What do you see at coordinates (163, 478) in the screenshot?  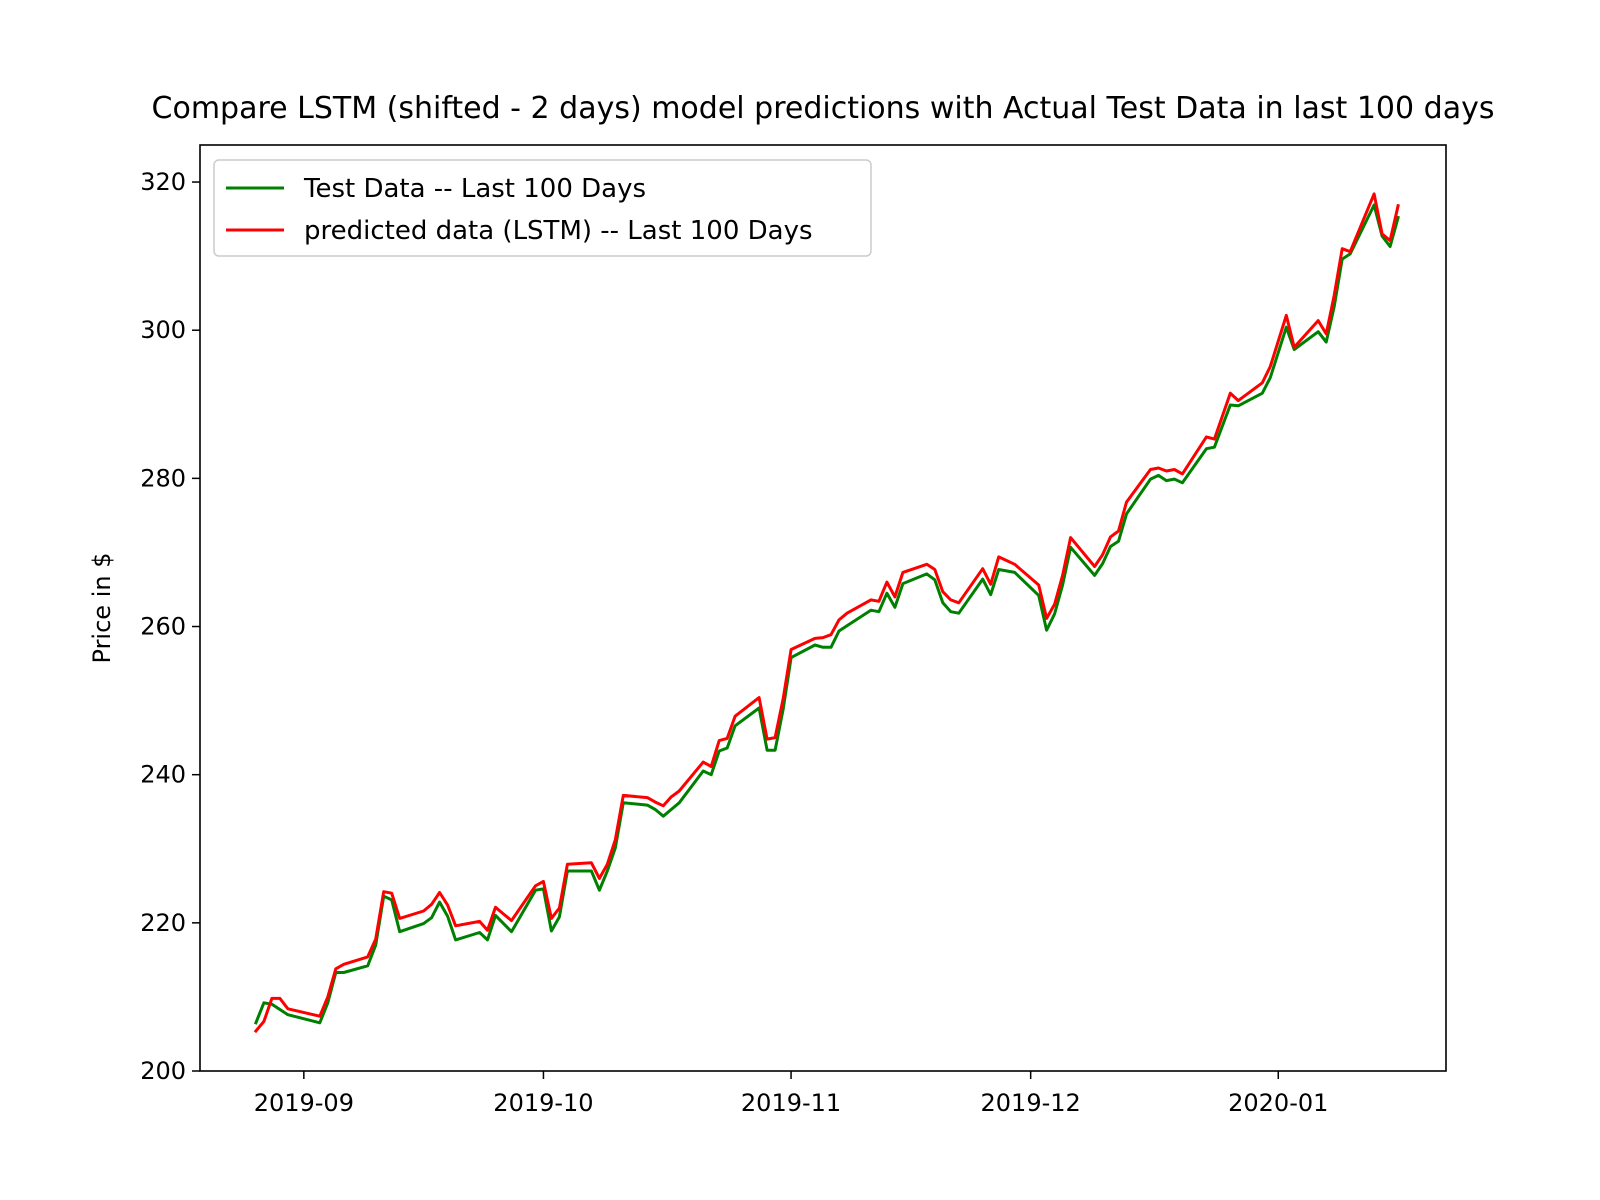 I see `y-tick-label: 280` at bounding box center [163, 478].